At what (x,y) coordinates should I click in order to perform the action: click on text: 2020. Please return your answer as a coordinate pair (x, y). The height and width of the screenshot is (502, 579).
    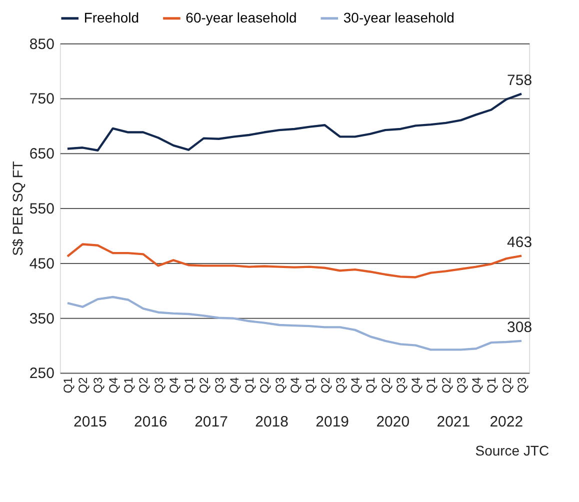
    Looking at the image, I should click on (393, 422).